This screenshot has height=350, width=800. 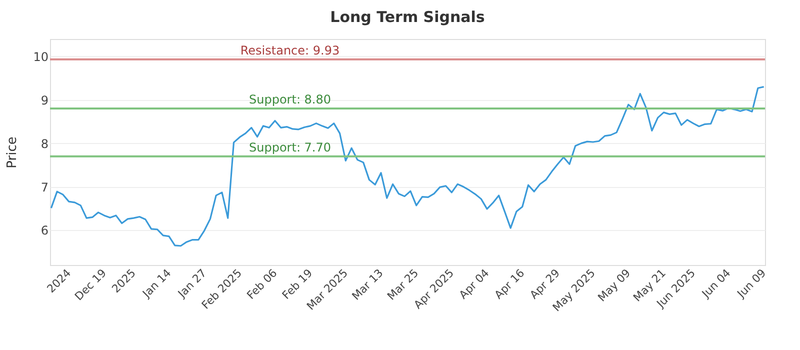 I want to click on y-tick-label: 9, so click(x=44, y=100).